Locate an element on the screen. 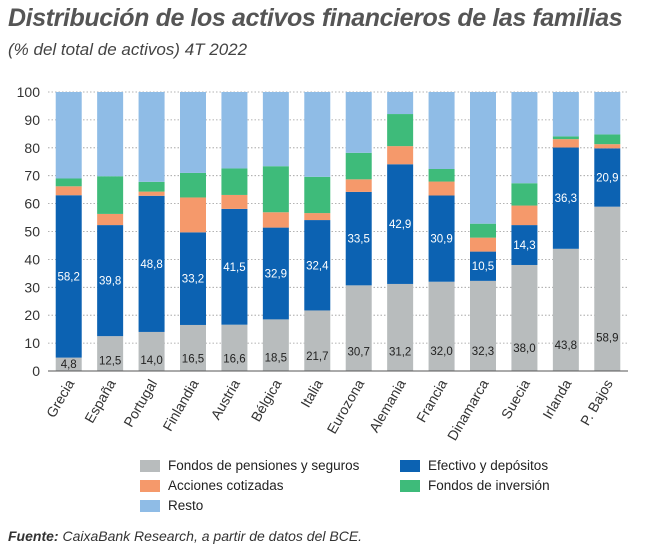 This screenshot has height=553, width=650. x-tick-label: España is located at coordinates (100, 400).